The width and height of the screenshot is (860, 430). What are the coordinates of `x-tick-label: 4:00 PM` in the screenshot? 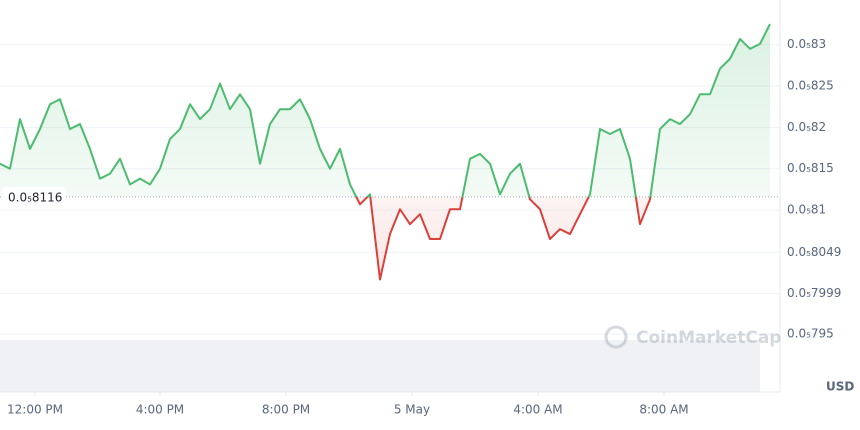 It's located at (160, 410).